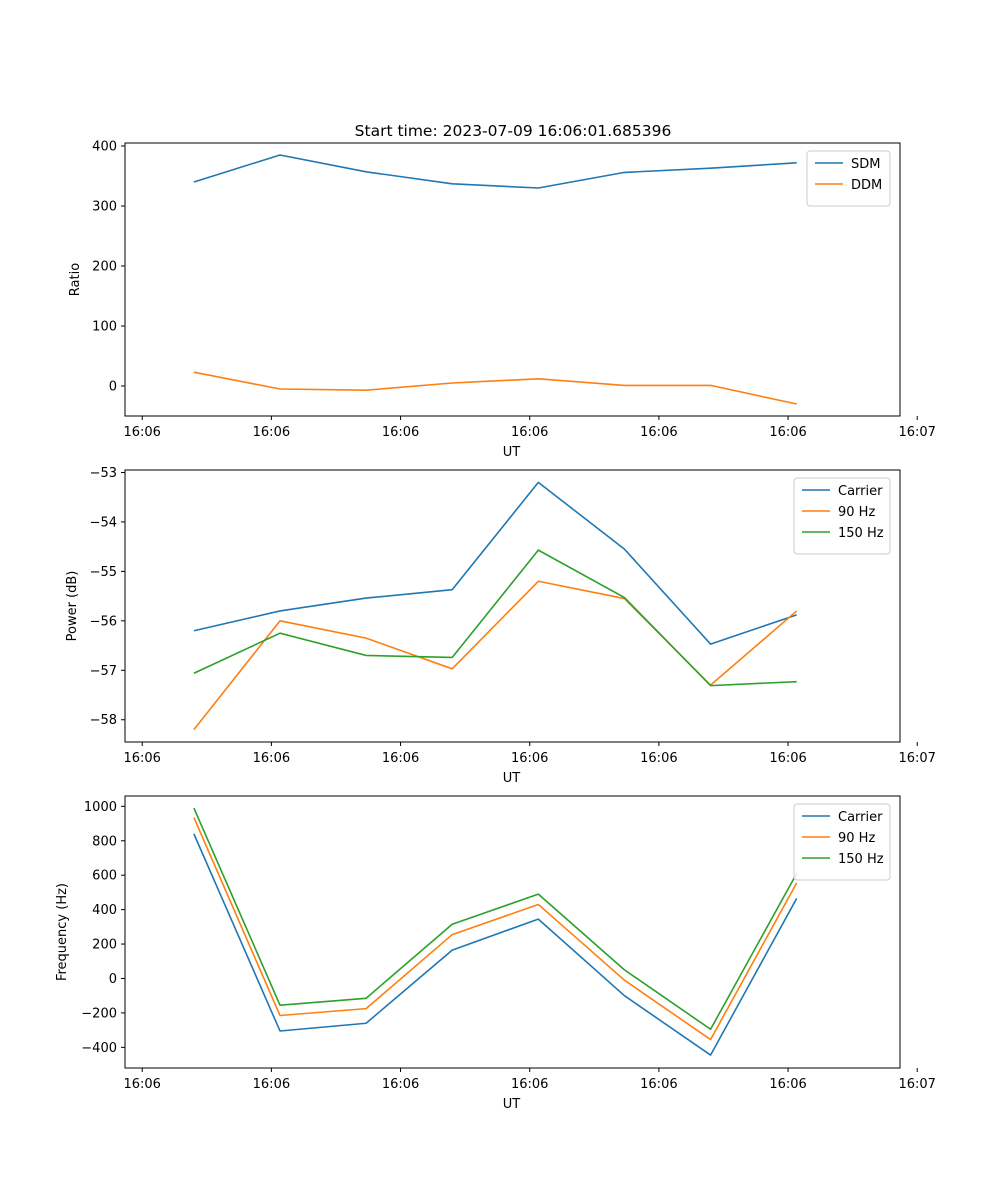 This screenshot has width=1000, height=1200. What do you see at coordinates (861, 859) in the screenshot?
I see `frequency-legend-150-hz-label: 150 Hz` at bounding box center [861, 859].